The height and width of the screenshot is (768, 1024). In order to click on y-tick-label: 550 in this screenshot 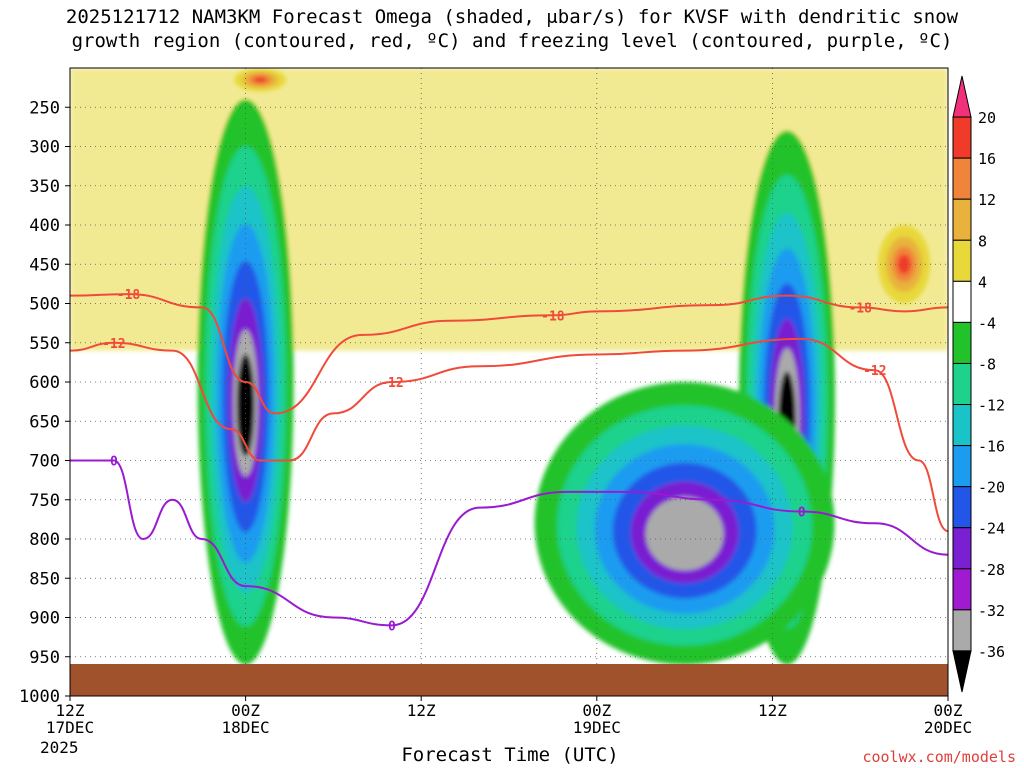, I will do `click(44, 344)`.